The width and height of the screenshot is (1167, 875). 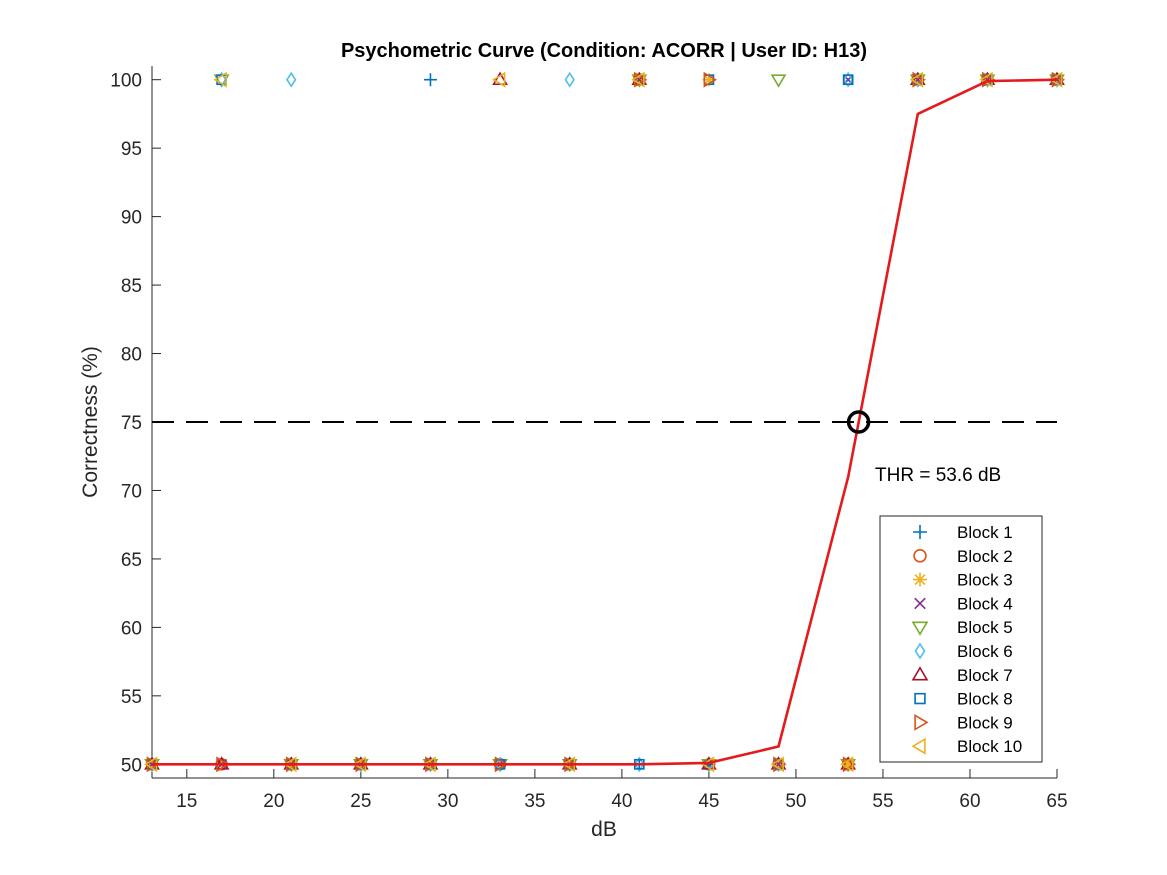 I want to click on legend-item: Block 1, so click(x=963, y=532).